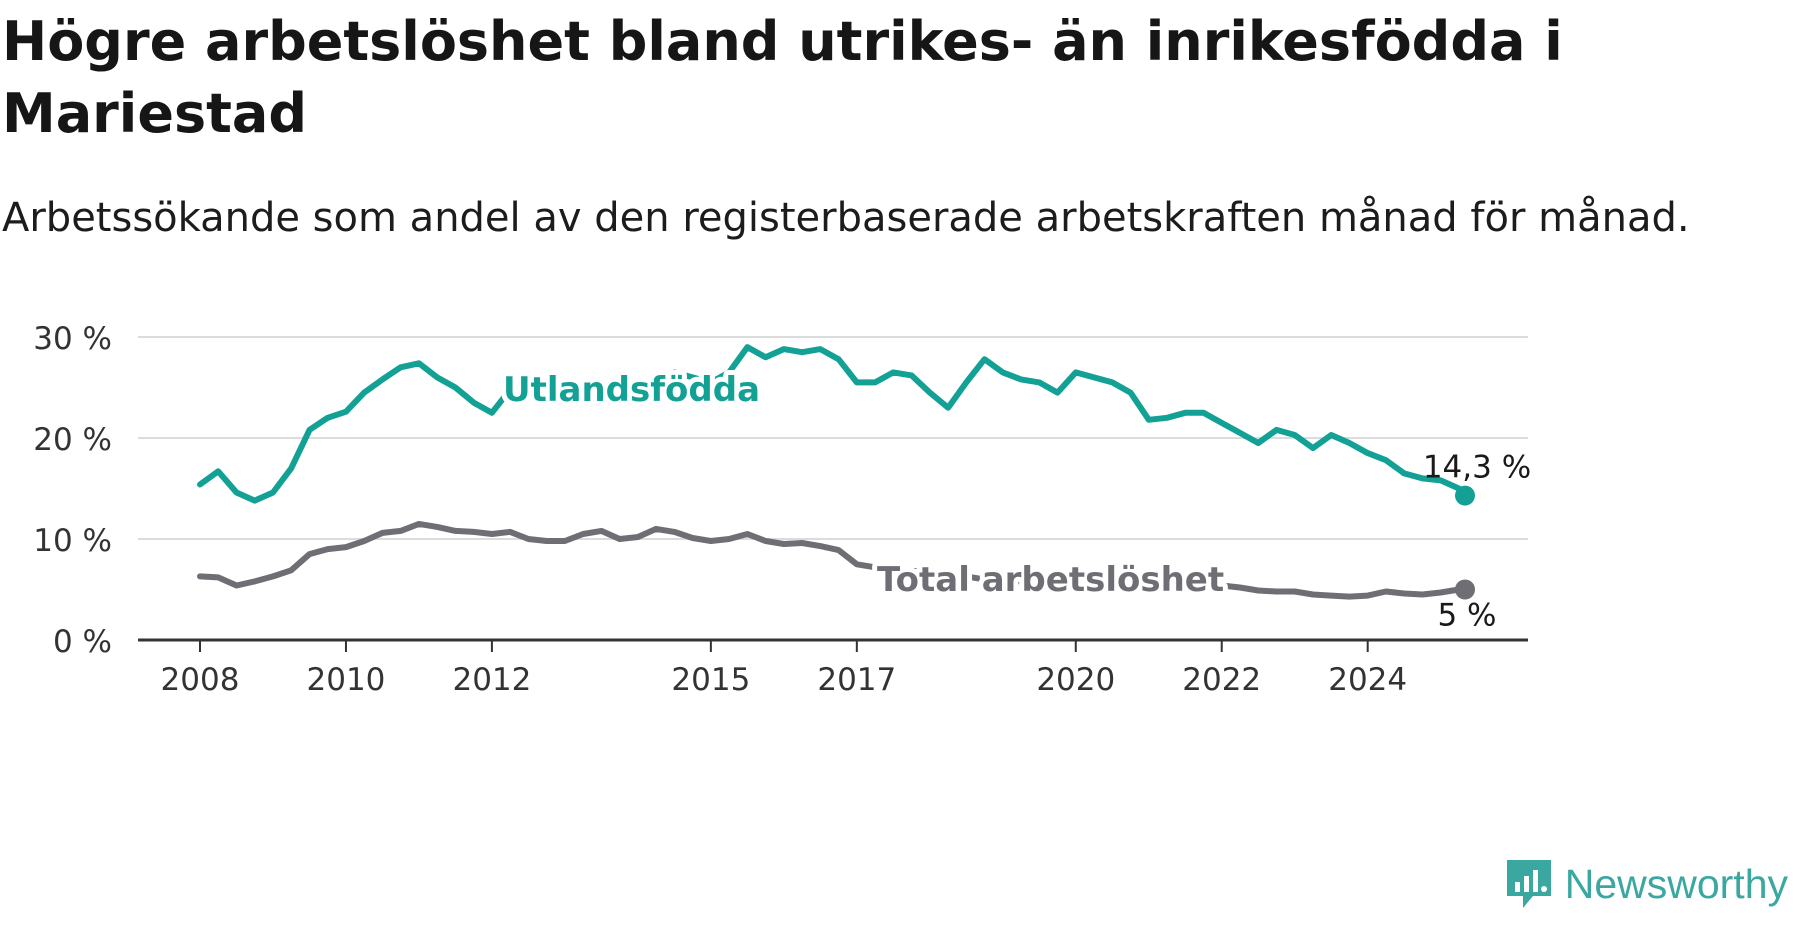  I want to click on series-name-label: Utlandsfödda, so click(631, 390).